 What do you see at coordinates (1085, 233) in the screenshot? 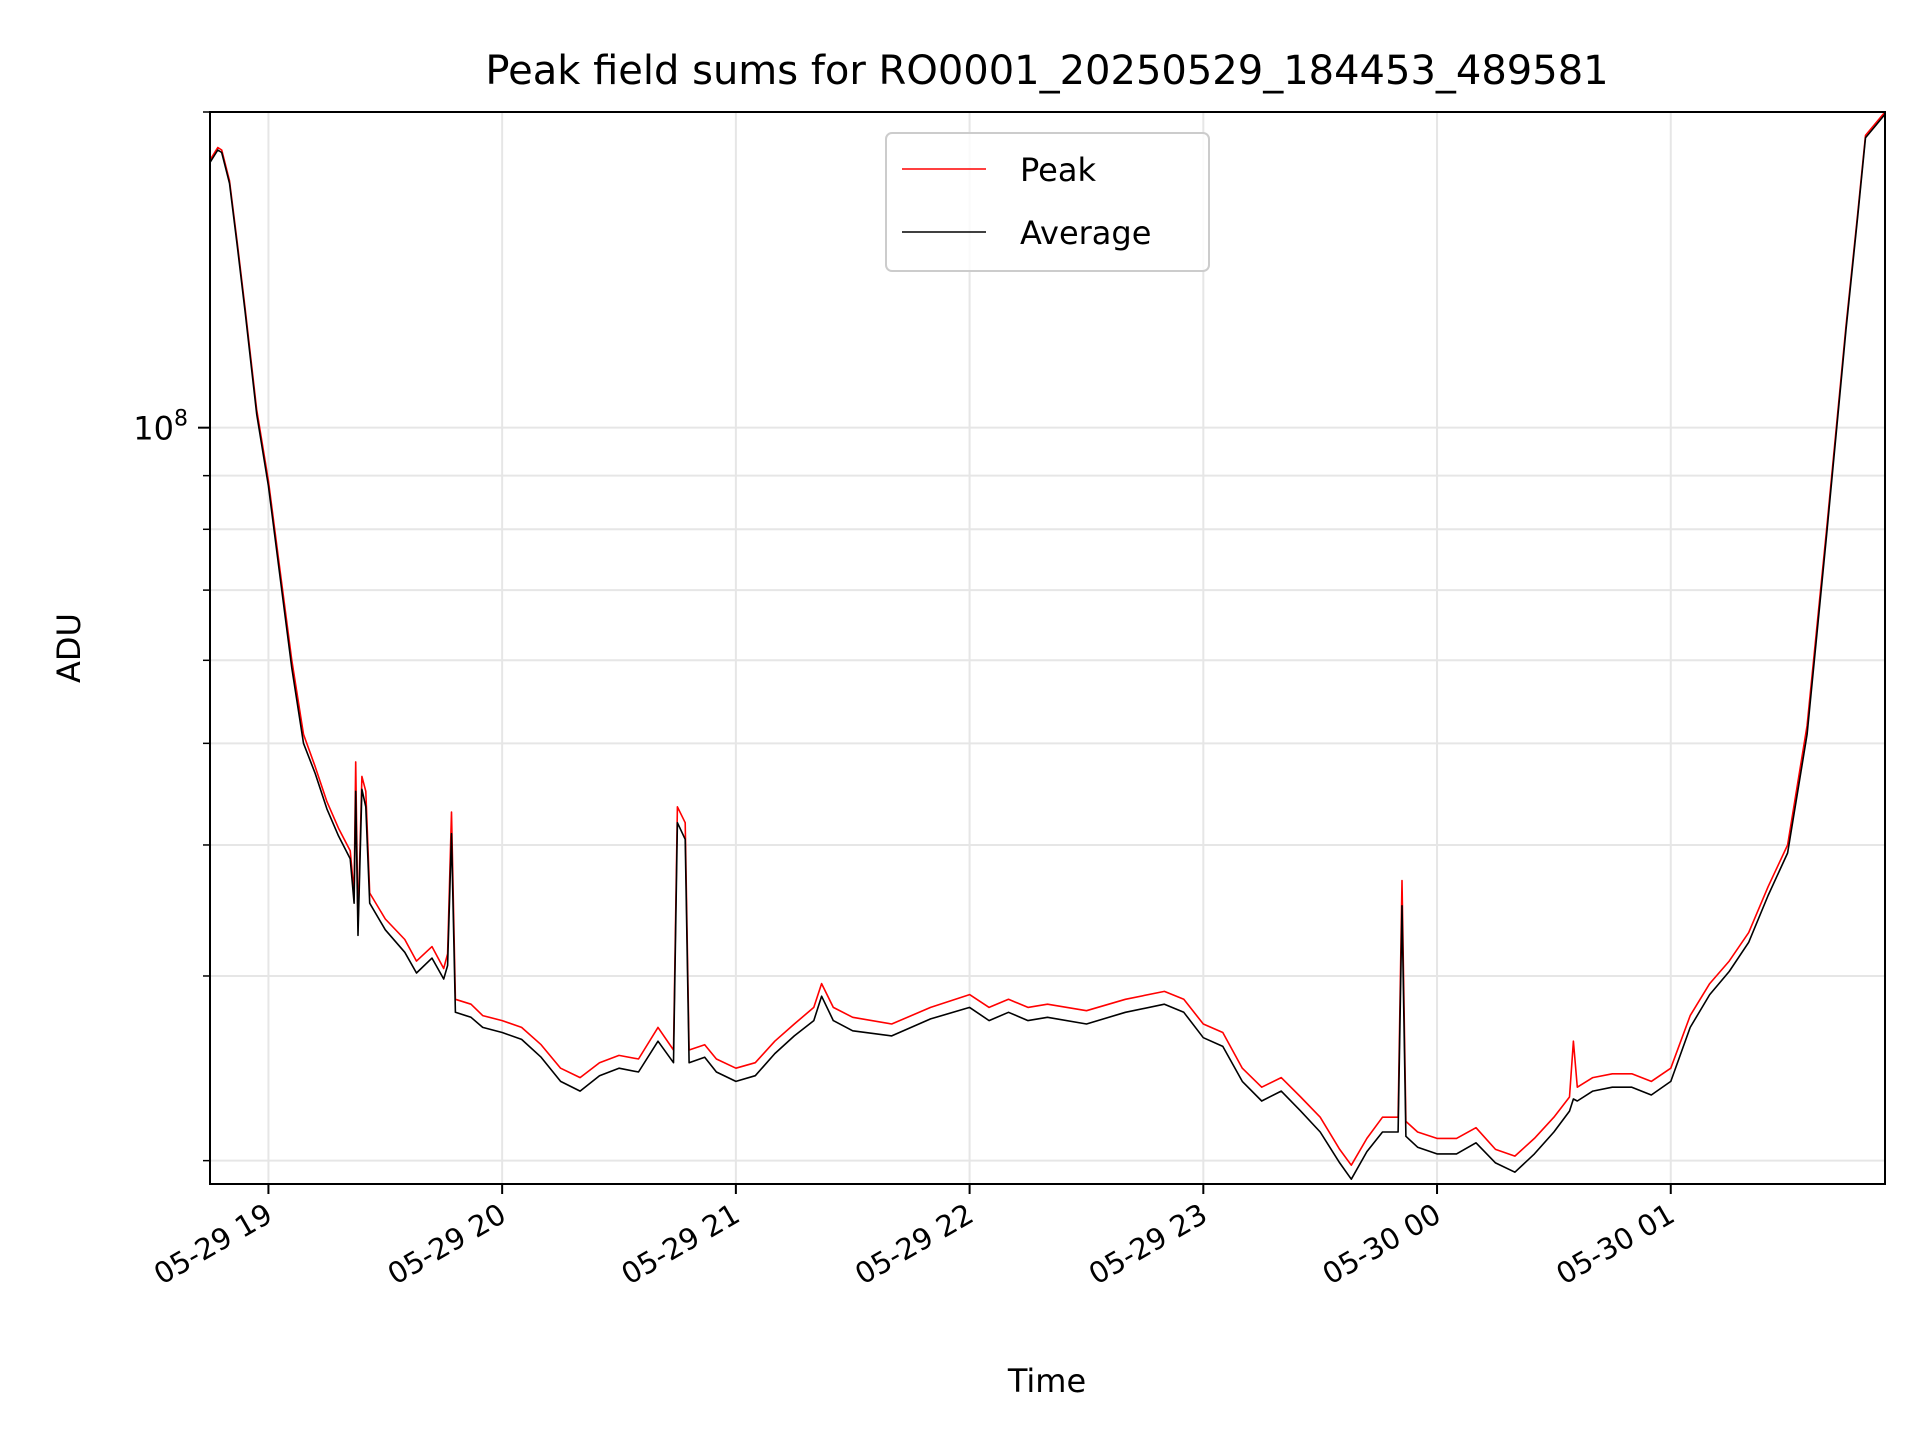
I see `legend-label-average: Average` at bounding box center [1085, 233].